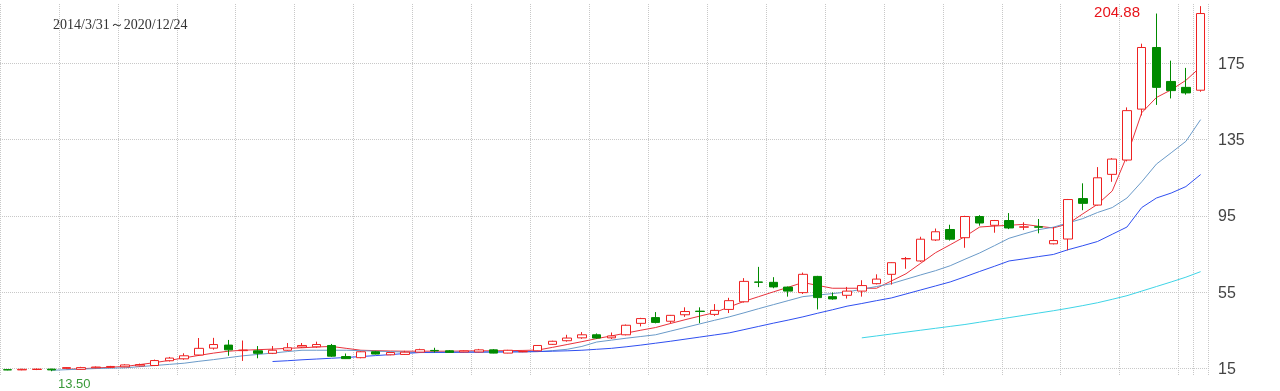 This screenshot has width=1280, height=391. Describe the element at coordinates (1227, 216) in the screenshot. I see `y-tick-label: 95` at that location.